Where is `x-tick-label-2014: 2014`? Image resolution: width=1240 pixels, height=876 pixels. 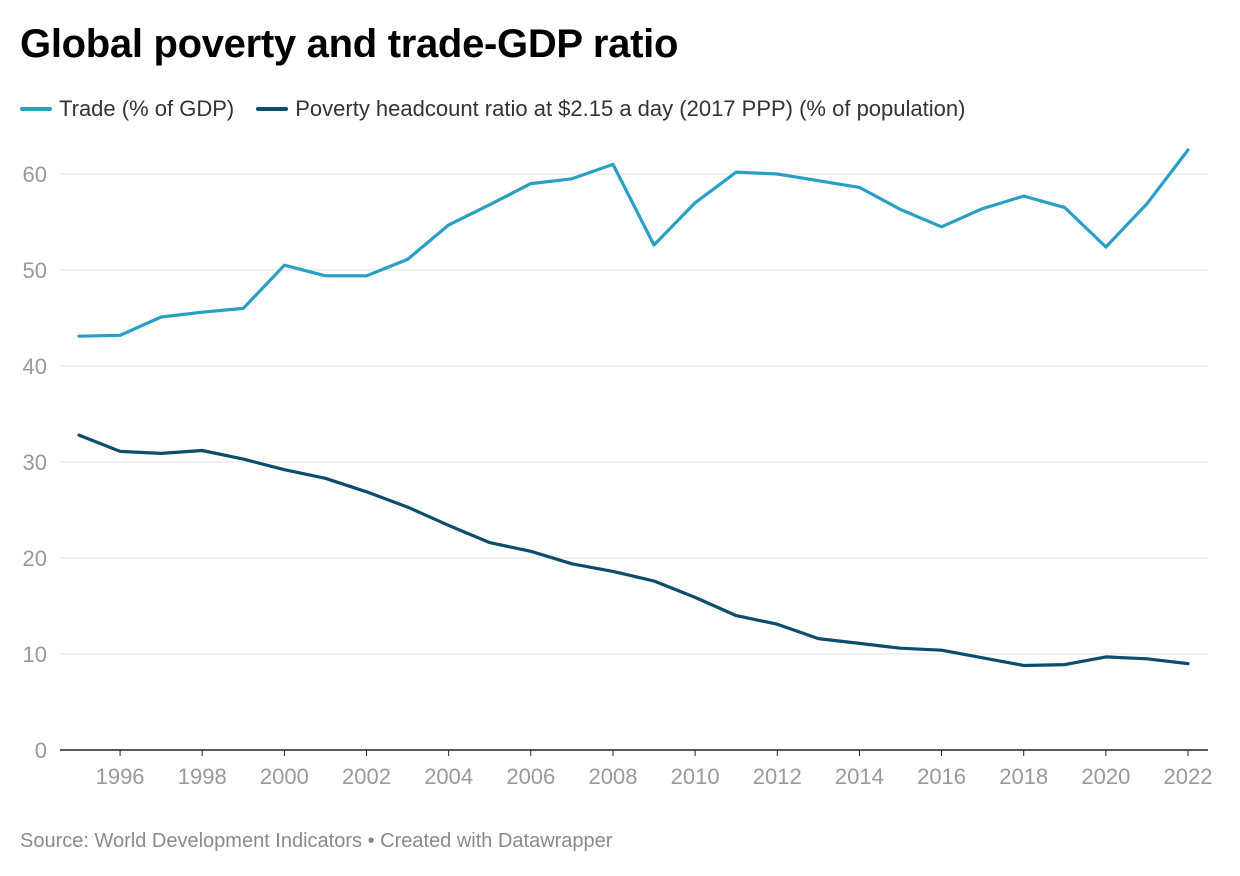 x-tick-label-2014: 2014 is located at coordinates (859, 776).